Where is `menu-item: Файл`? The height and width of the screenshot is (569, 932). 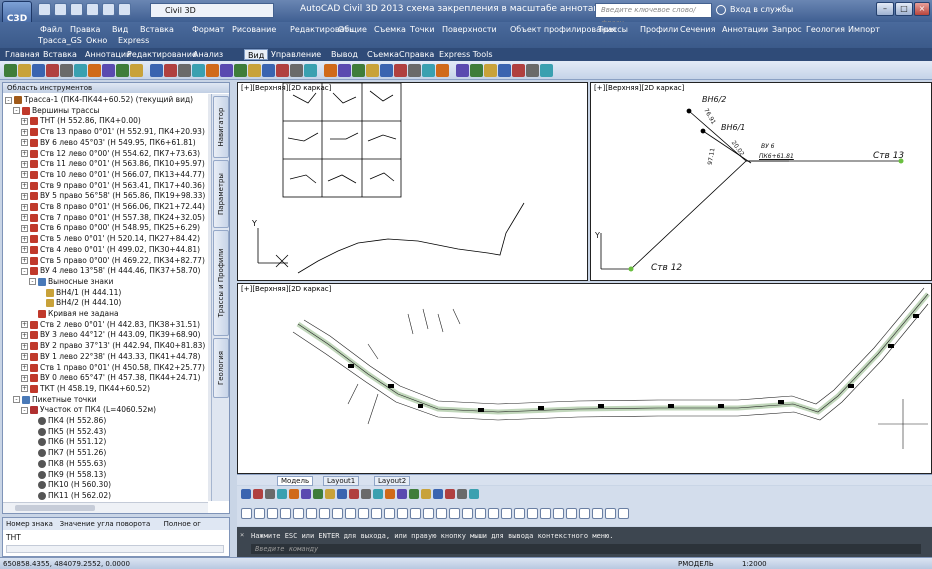 menu-item: Файл is located at coordinates (51, 29).